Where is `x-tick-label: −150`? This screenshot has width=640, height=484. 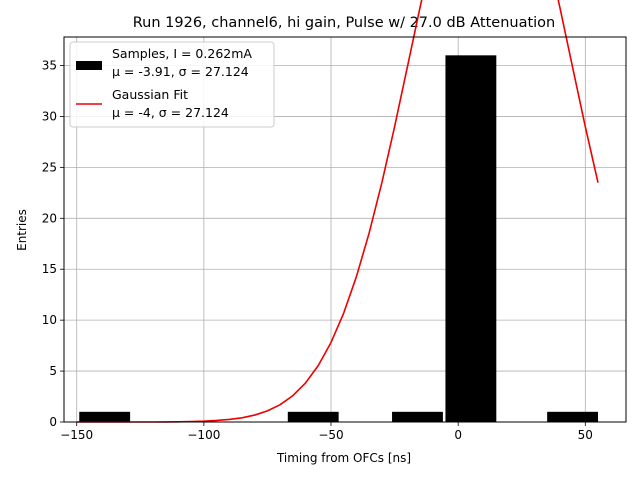
x-tick-label: −150 is located at coordinates (76, 435).